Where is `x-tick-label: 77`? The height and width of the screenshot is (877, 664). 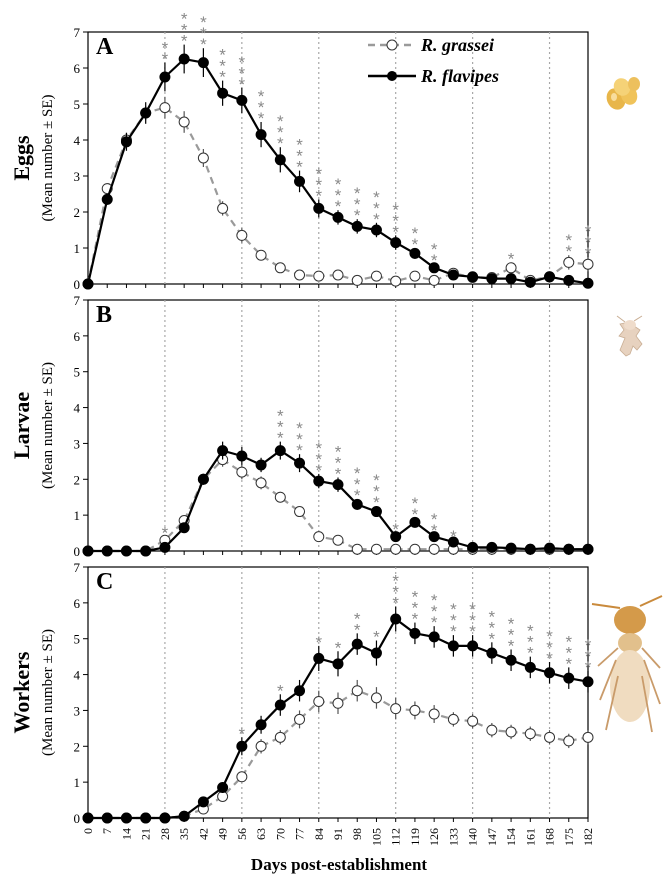
x-tick-label: 77 is located at coordinates (300, 834).